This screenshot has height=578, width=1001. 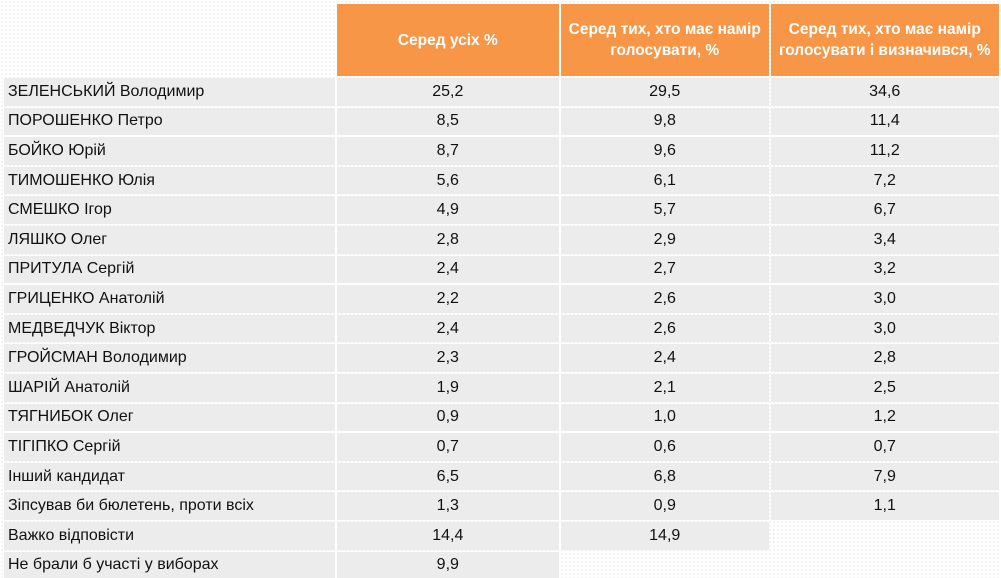 I want to click on column-header-intend-to-vote: Серед тих, хто має намір голосувати, %, so click(x=664, y=40).